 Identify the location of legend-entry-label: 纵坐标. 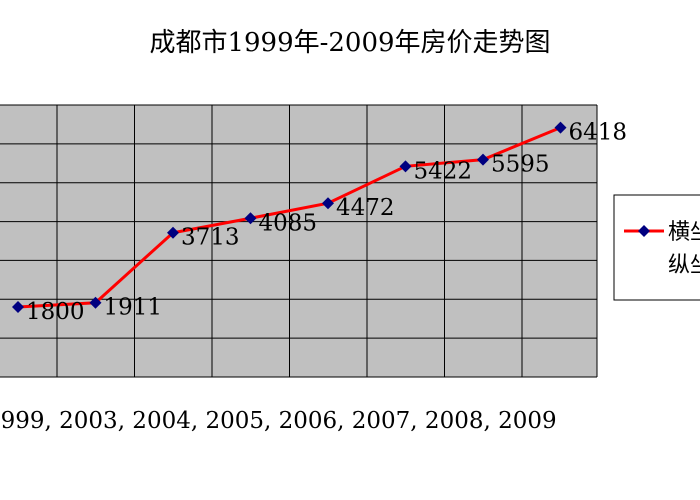
(684, 265).